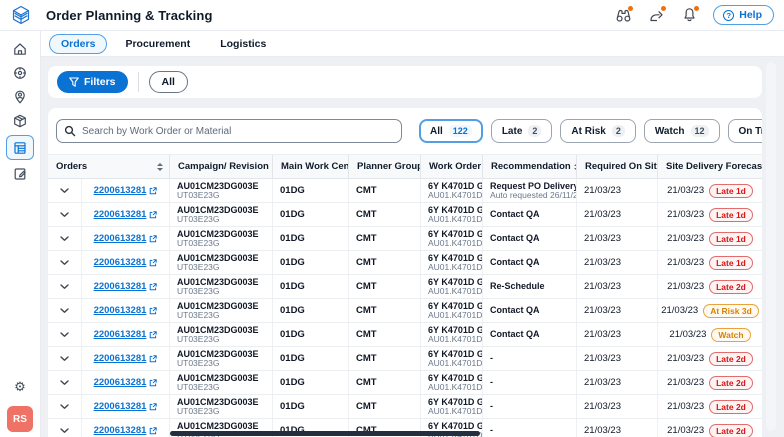 Image resolution: width=784 pixels, height=437 pixels. I want to click on column-header-work-centre: Main Work Centre, so click(311, 166).